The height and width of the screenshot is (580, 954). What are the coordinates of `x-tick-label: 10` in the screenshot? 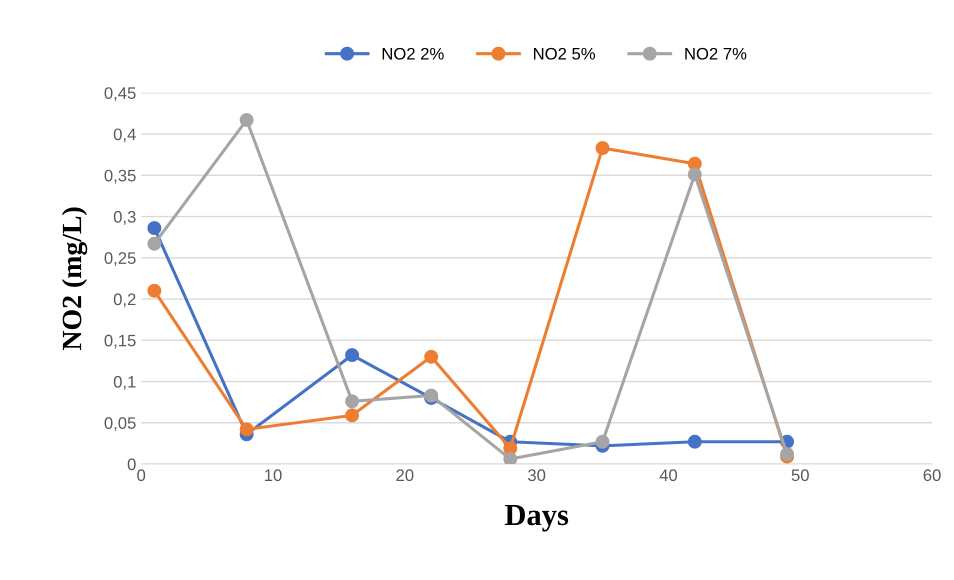 It's located at (273, 475).